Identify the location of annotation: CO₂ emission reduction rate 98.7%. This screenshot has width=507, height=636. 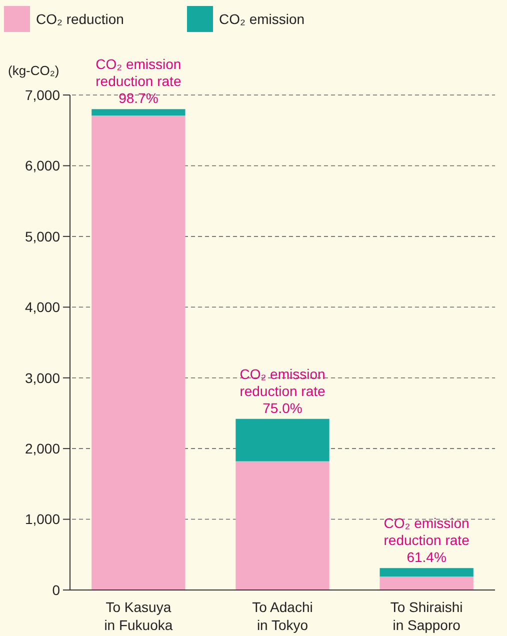
(139, 81).